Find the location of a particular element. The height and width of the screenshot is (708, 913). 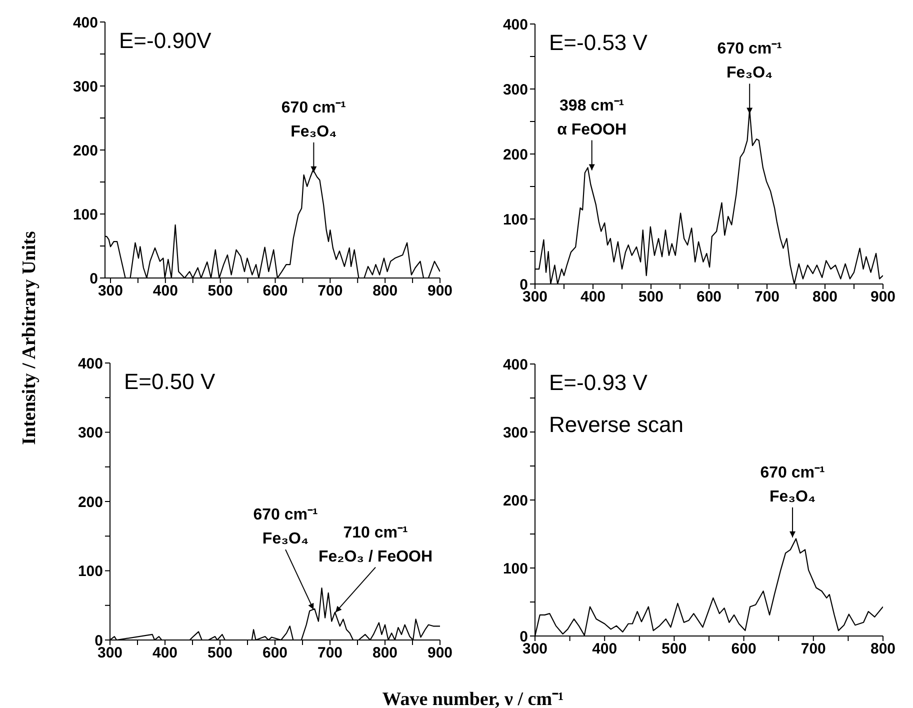

x-axis-title: Wave number, ν / cm⁻¹ is located at coordinates (473, 698).